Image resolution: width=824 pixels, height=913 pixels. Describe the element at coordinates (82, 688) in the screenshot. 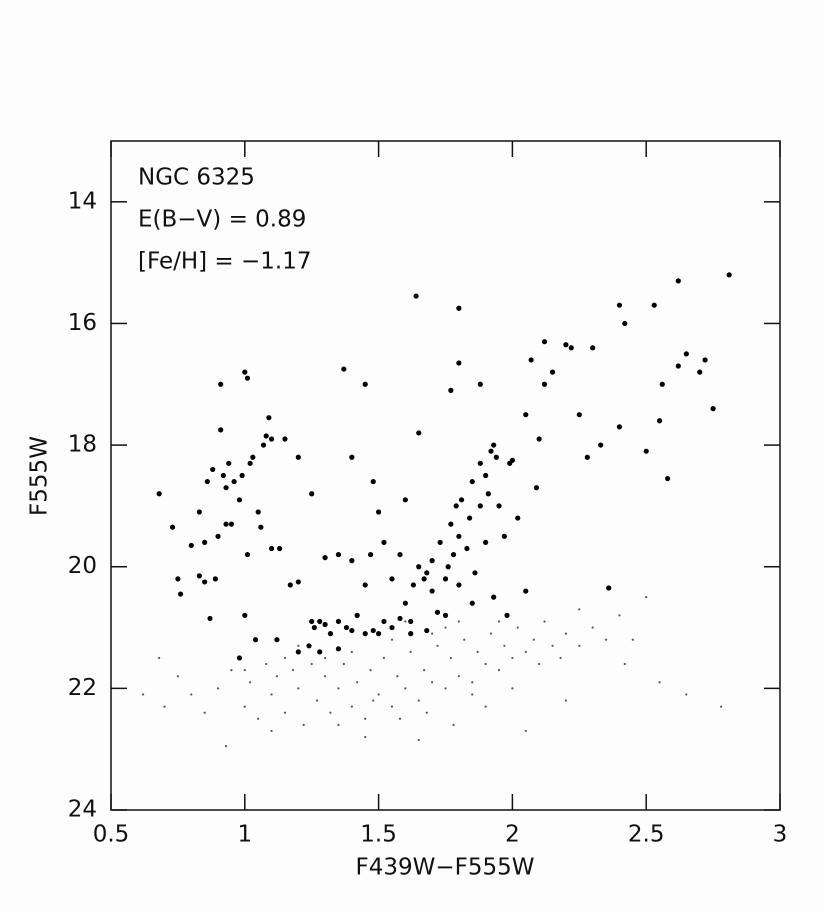

I see `y-tick-label: 22` at that location.